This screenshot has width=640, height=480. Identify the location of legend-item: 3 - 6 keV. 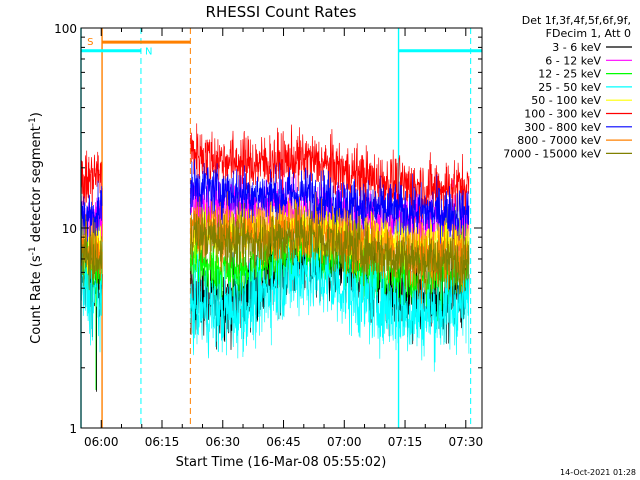
(592, 47).